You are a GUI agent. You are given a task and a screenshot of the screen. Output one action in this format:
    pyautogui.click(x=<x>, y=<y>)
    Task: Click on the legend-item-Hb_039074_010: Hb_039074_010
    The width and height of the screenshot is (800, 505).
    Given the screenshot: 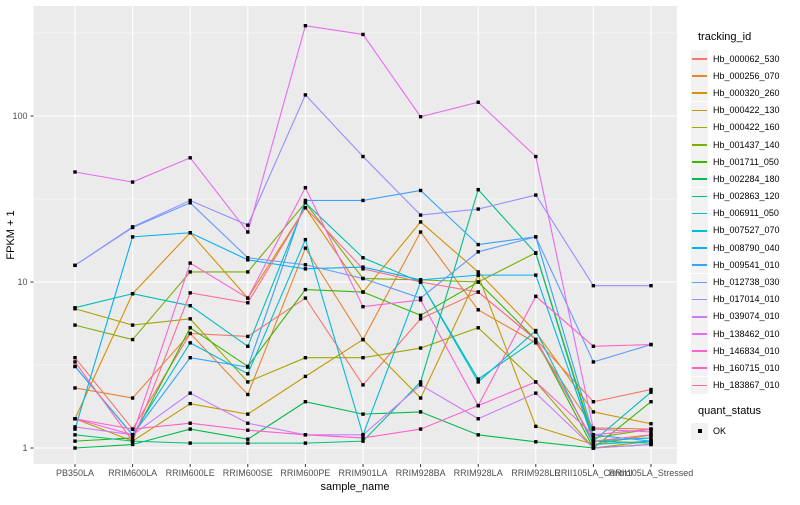 What is the action you would take?
    pyautogui.click(x=745, y=316)
    